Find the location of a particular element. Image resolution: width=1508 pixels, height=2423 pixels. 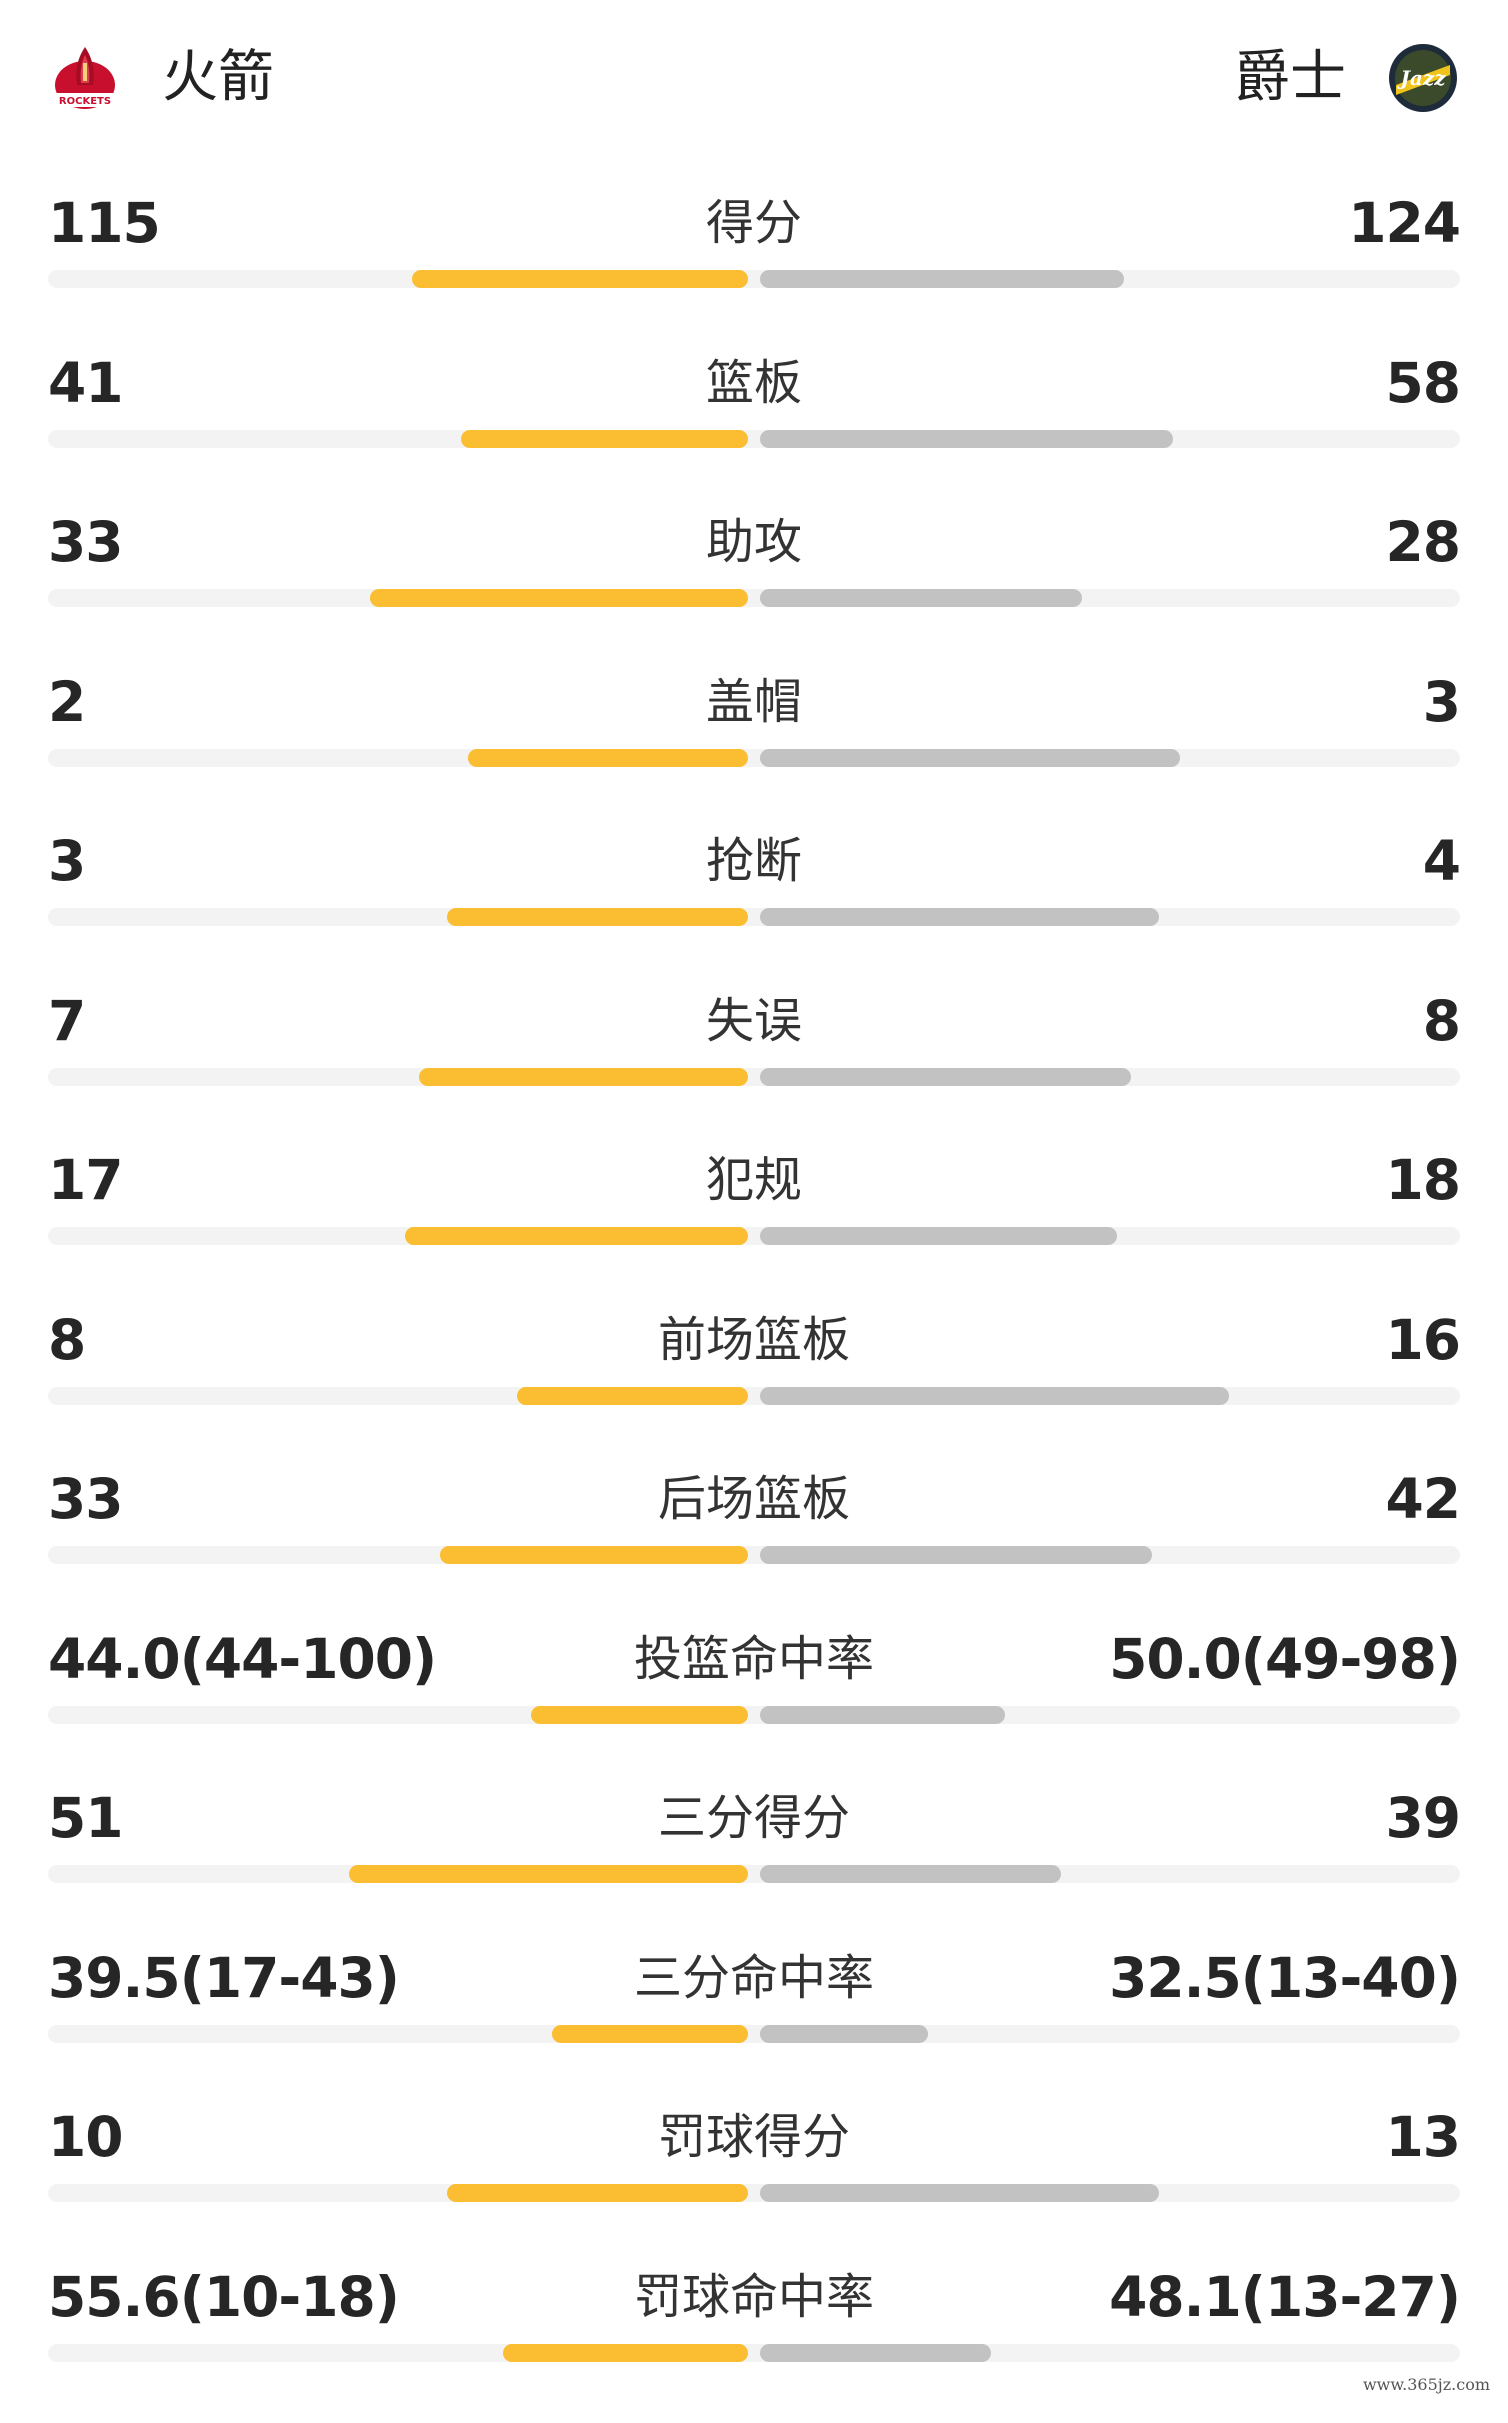

stat-label: 三分得分 is located at coordinates (754, 1818).